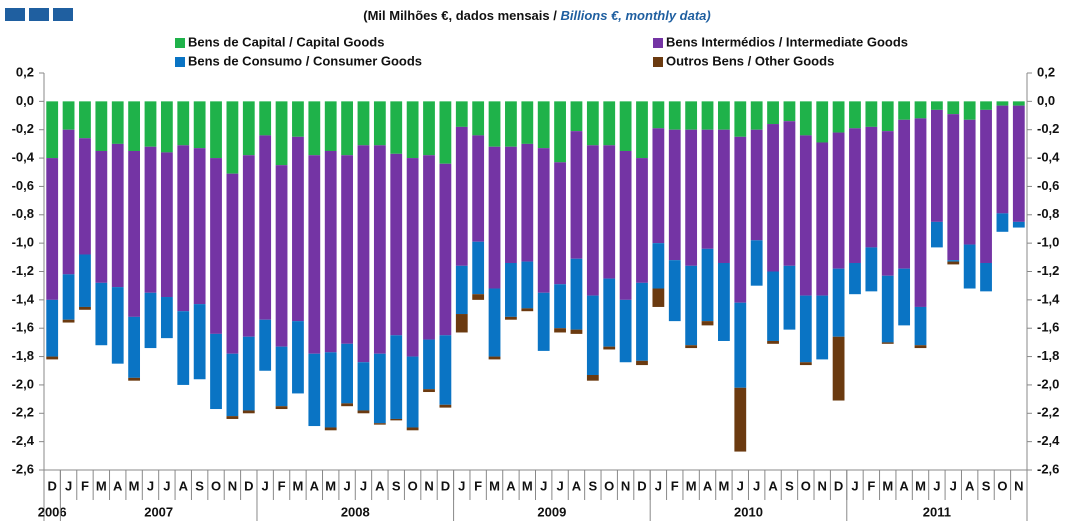 This screenshot has height=521, width=1074. I want to click on y2-tick-label: -2,0, so click(1048, 383).